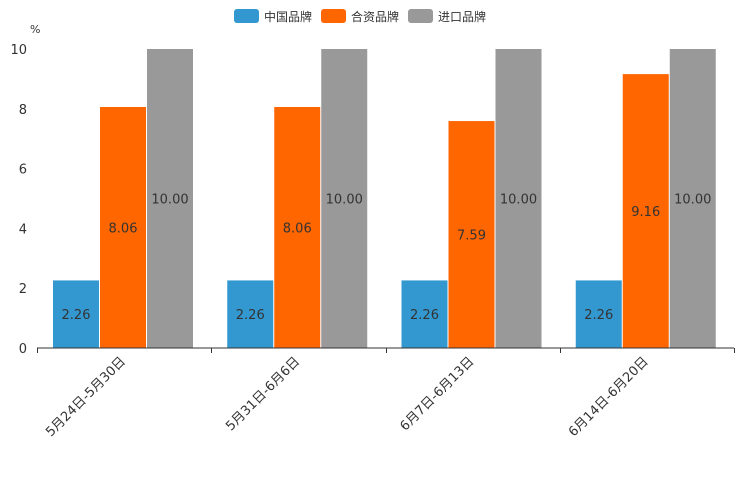 Image resolution: width=744 pixels, height=496 pixels. I want to click on x-category-label: 5月31日-6月6日, so click(263, 394).